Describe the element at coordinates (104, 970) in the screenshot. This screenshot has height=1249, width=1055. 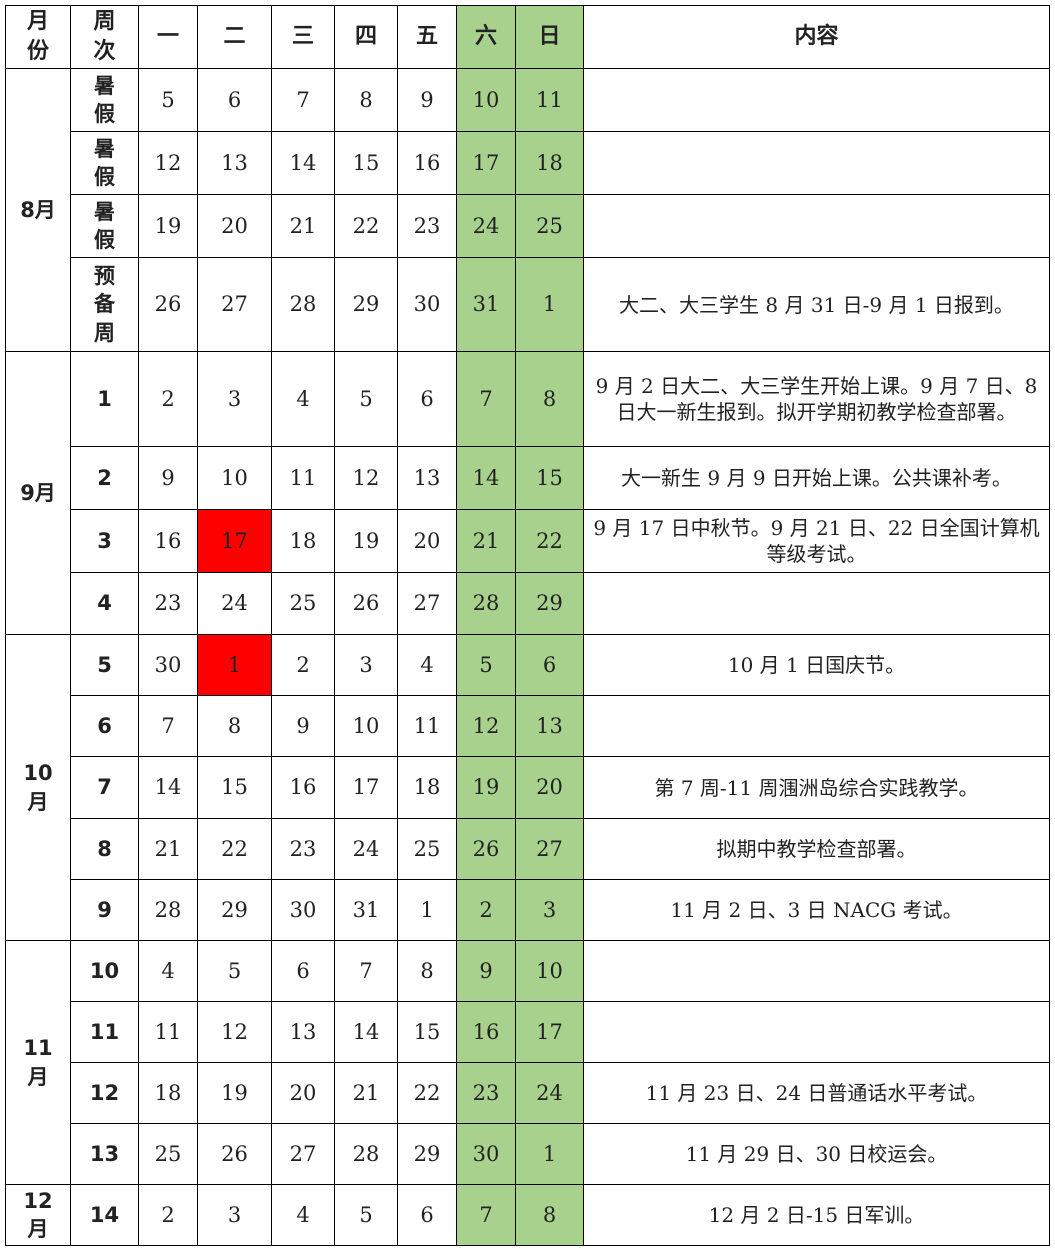
I see `week-text: 10` at that location.